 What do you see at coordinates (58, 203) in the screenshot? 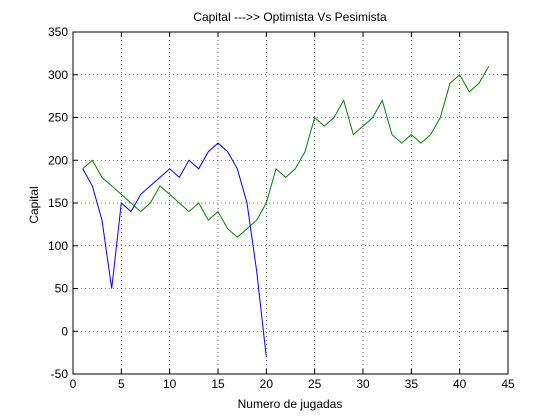
I see `y-tick-label: 150` at bounding box center [58, 203].